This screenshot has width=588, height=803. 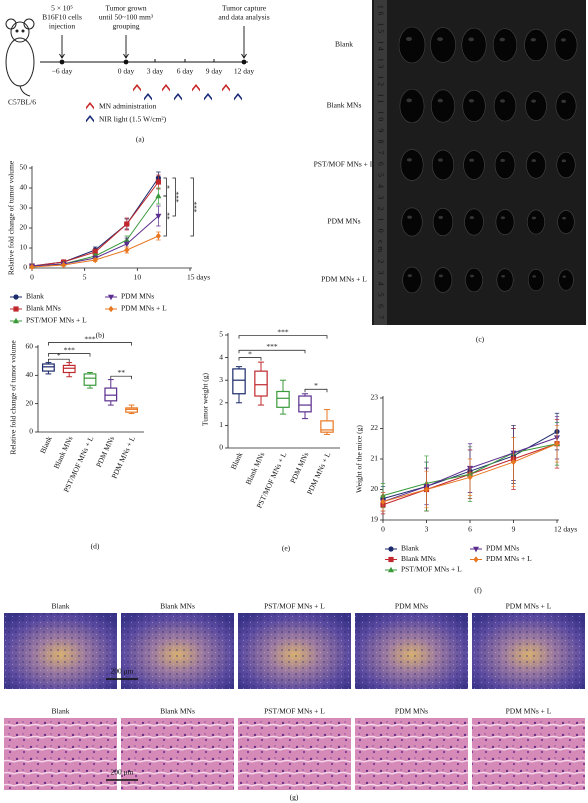 I want to click on grouping-text: grouping, so click(x=125, y=26).